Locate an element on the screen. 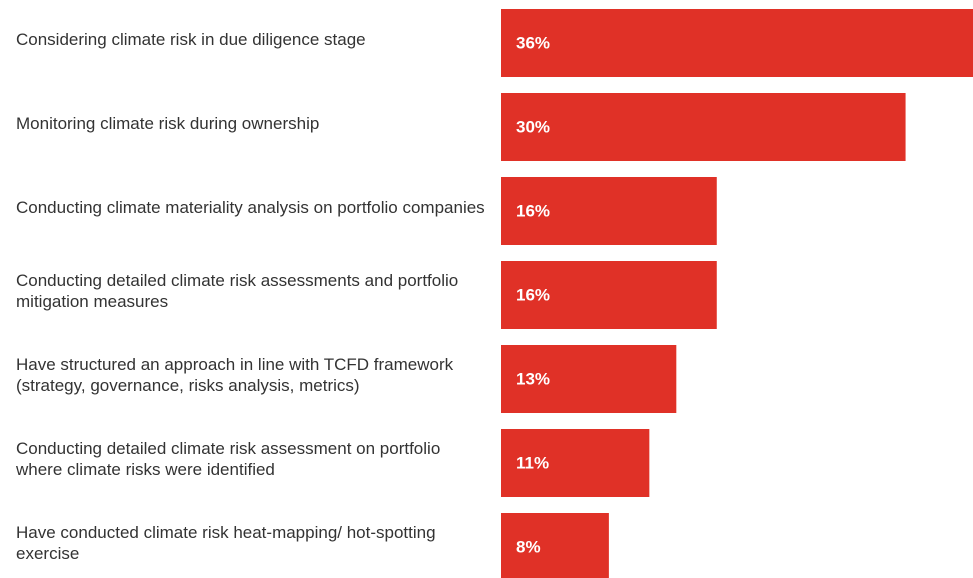  category-label: Monitoring climate risk during ownership is located at coordinates (168, 123).